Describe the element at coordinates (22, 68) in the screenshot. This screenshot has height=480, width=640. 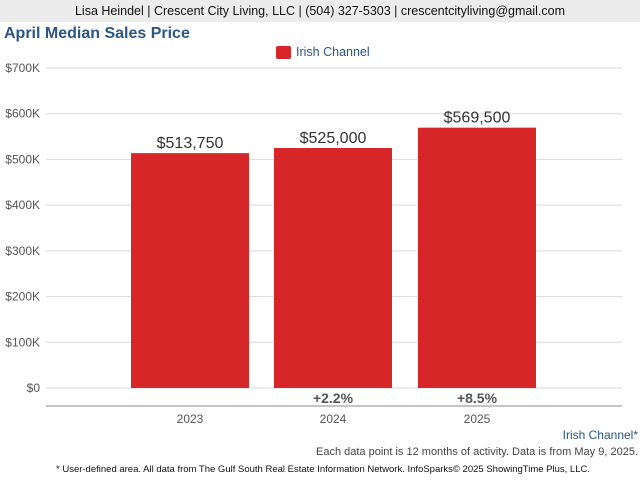
I see `y-tick-label: $700K` at that location.